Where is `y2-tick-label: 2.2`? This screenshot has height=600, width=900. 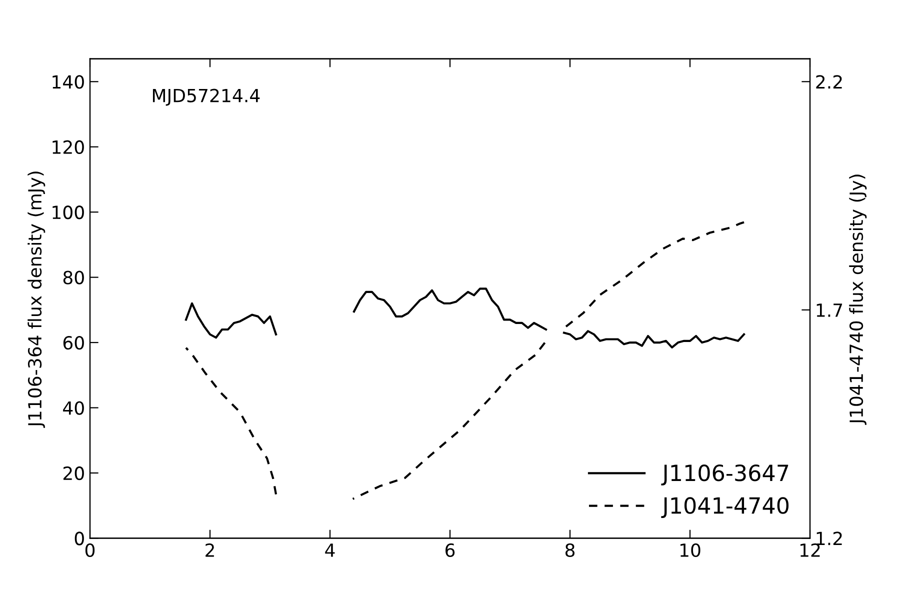 y2-tick-label: 2.2 is located at coordinates (829, 81).